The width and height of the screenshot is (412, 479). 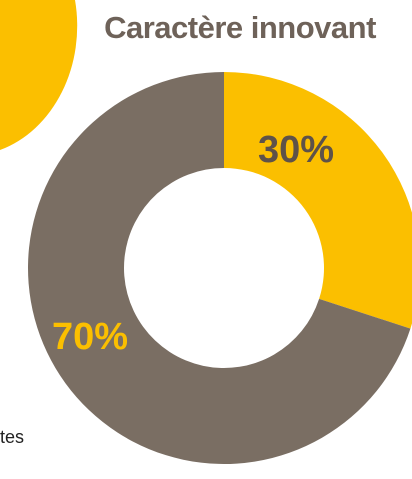 I want to click on chart-title: Caractère innovant, so click(x=240, y=27).